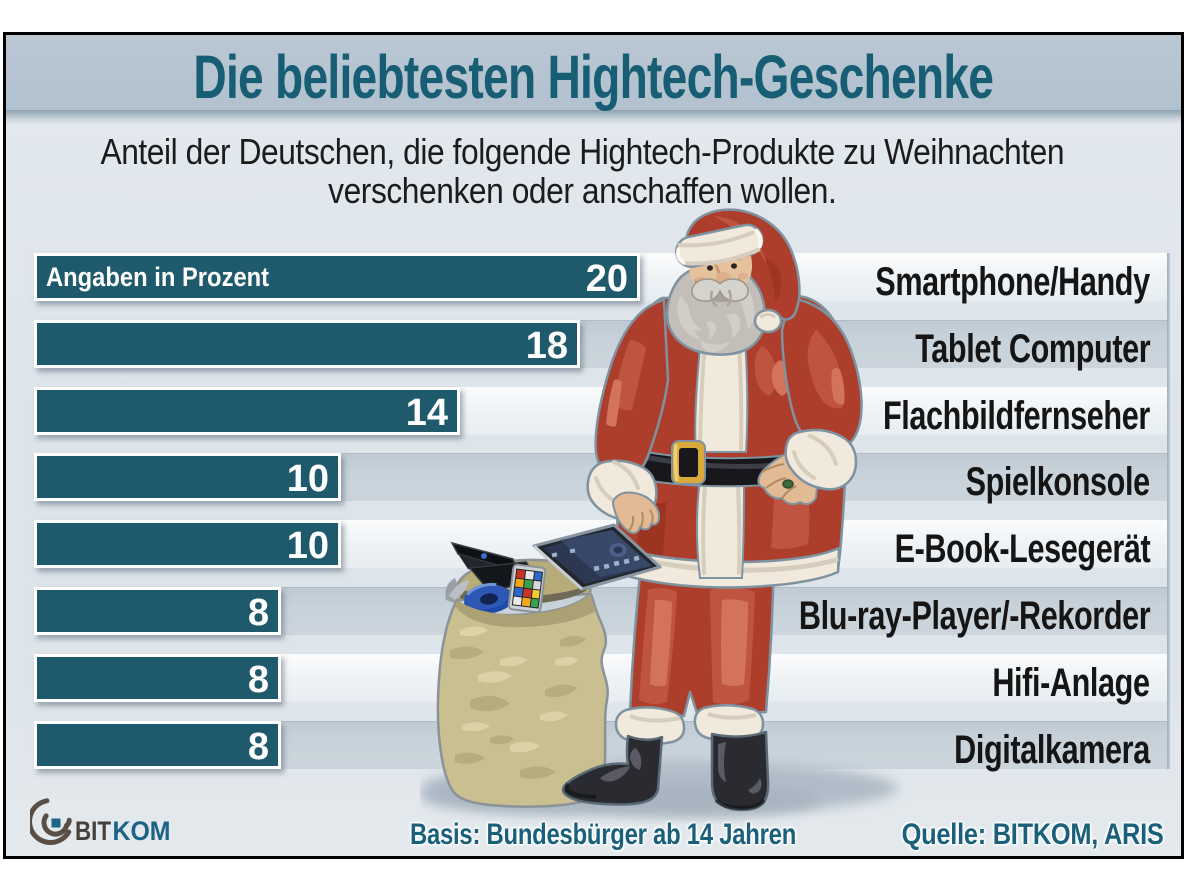  Describe the element at coordinates (142, 831) in the screenshot. I see `svg-text: KOM` at that location.